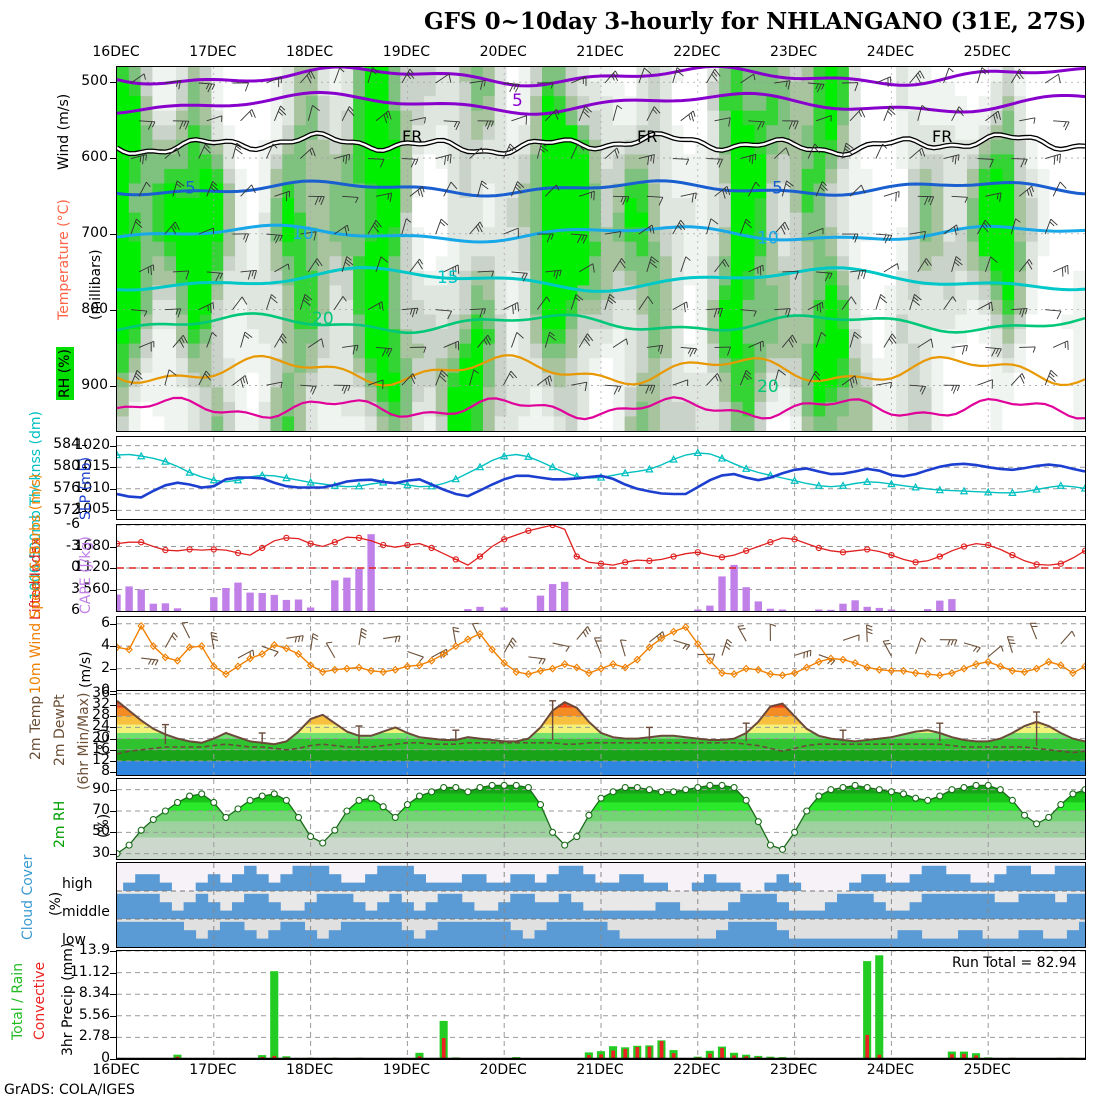 The width and height of the screenshot is (1100, 1100). Describe the element at coordinates (601, 733) in the screenshot. I see `temp2m-panel` at that location.